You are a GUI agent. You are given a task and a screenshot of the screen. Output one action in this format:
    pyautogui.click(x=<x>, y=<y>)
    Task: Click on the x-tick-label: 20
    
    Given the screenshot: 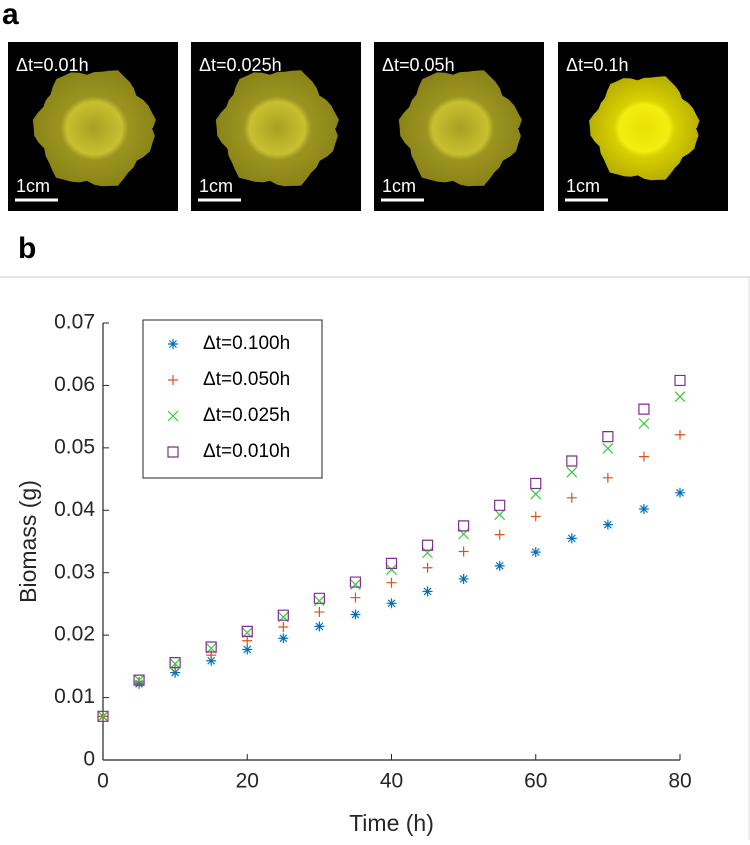 What is the action you would take?
    pyautogui.click(x=247, y=781)
    